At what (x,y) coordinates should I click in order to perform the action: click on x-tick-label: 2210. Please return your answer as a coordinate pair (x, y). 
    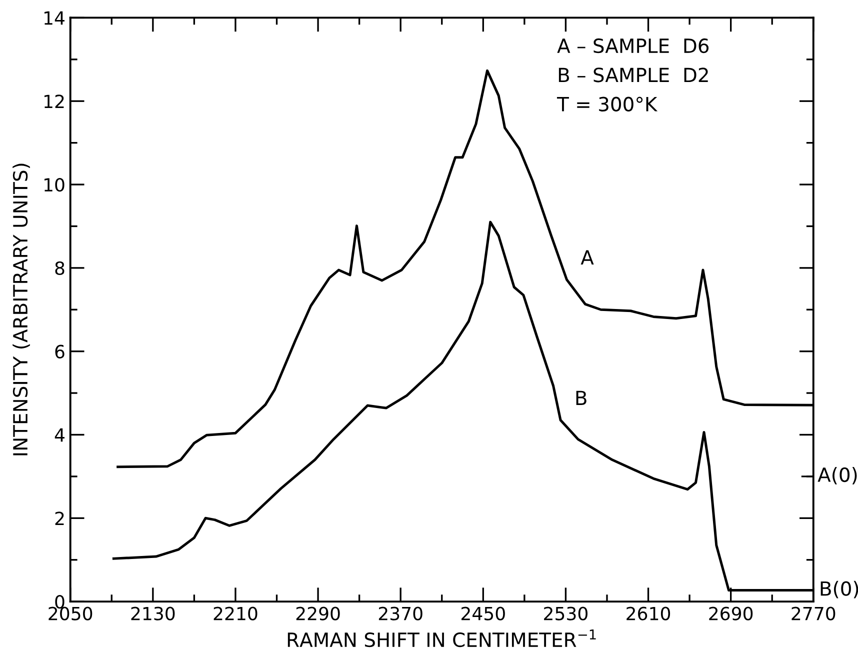
    Looking at the image, I should click on (236, 613).